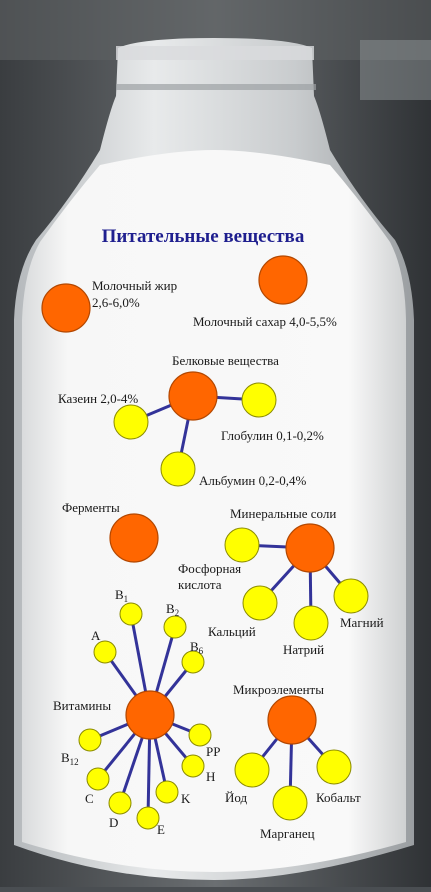 This screenshot has width=431, height=892. I want to click on trace-elements-label: Микроэлементы, so click(278, 689).